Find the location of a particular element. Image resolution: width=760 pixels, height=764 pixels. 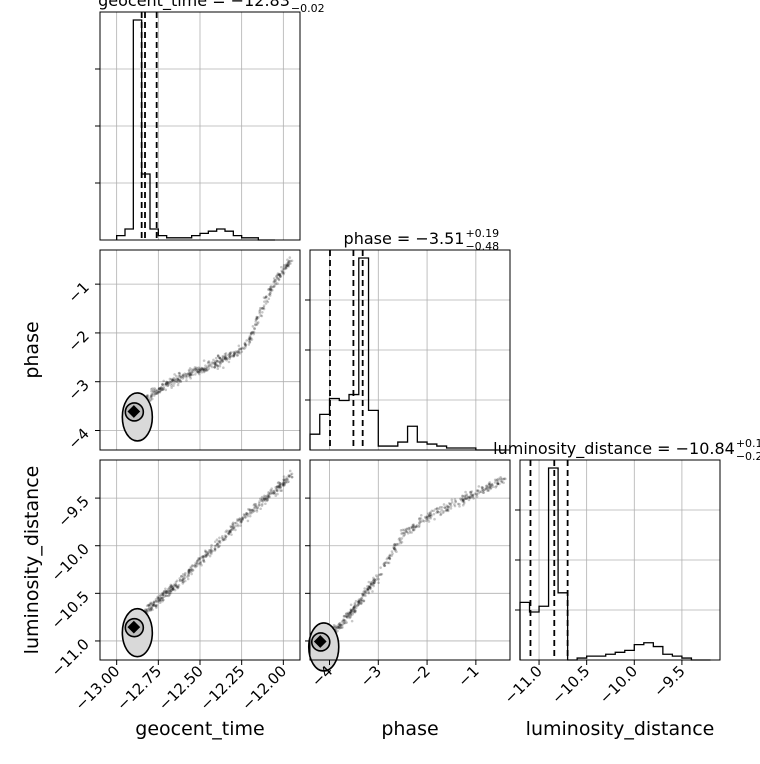

title-plus-err: +0.19 is located at coordinates (482, 233).